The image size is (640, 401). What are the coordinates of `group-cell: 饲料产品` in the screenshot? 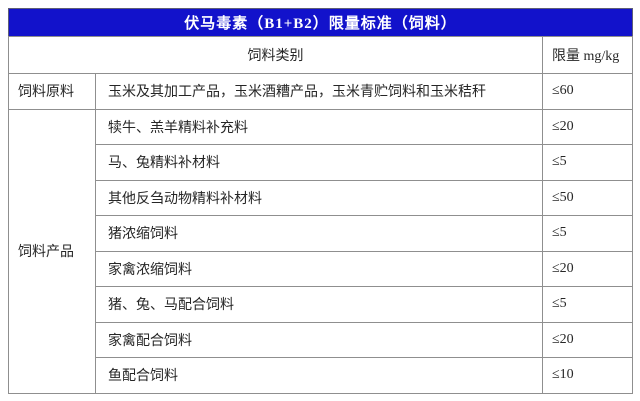 It's located at (52, 251).